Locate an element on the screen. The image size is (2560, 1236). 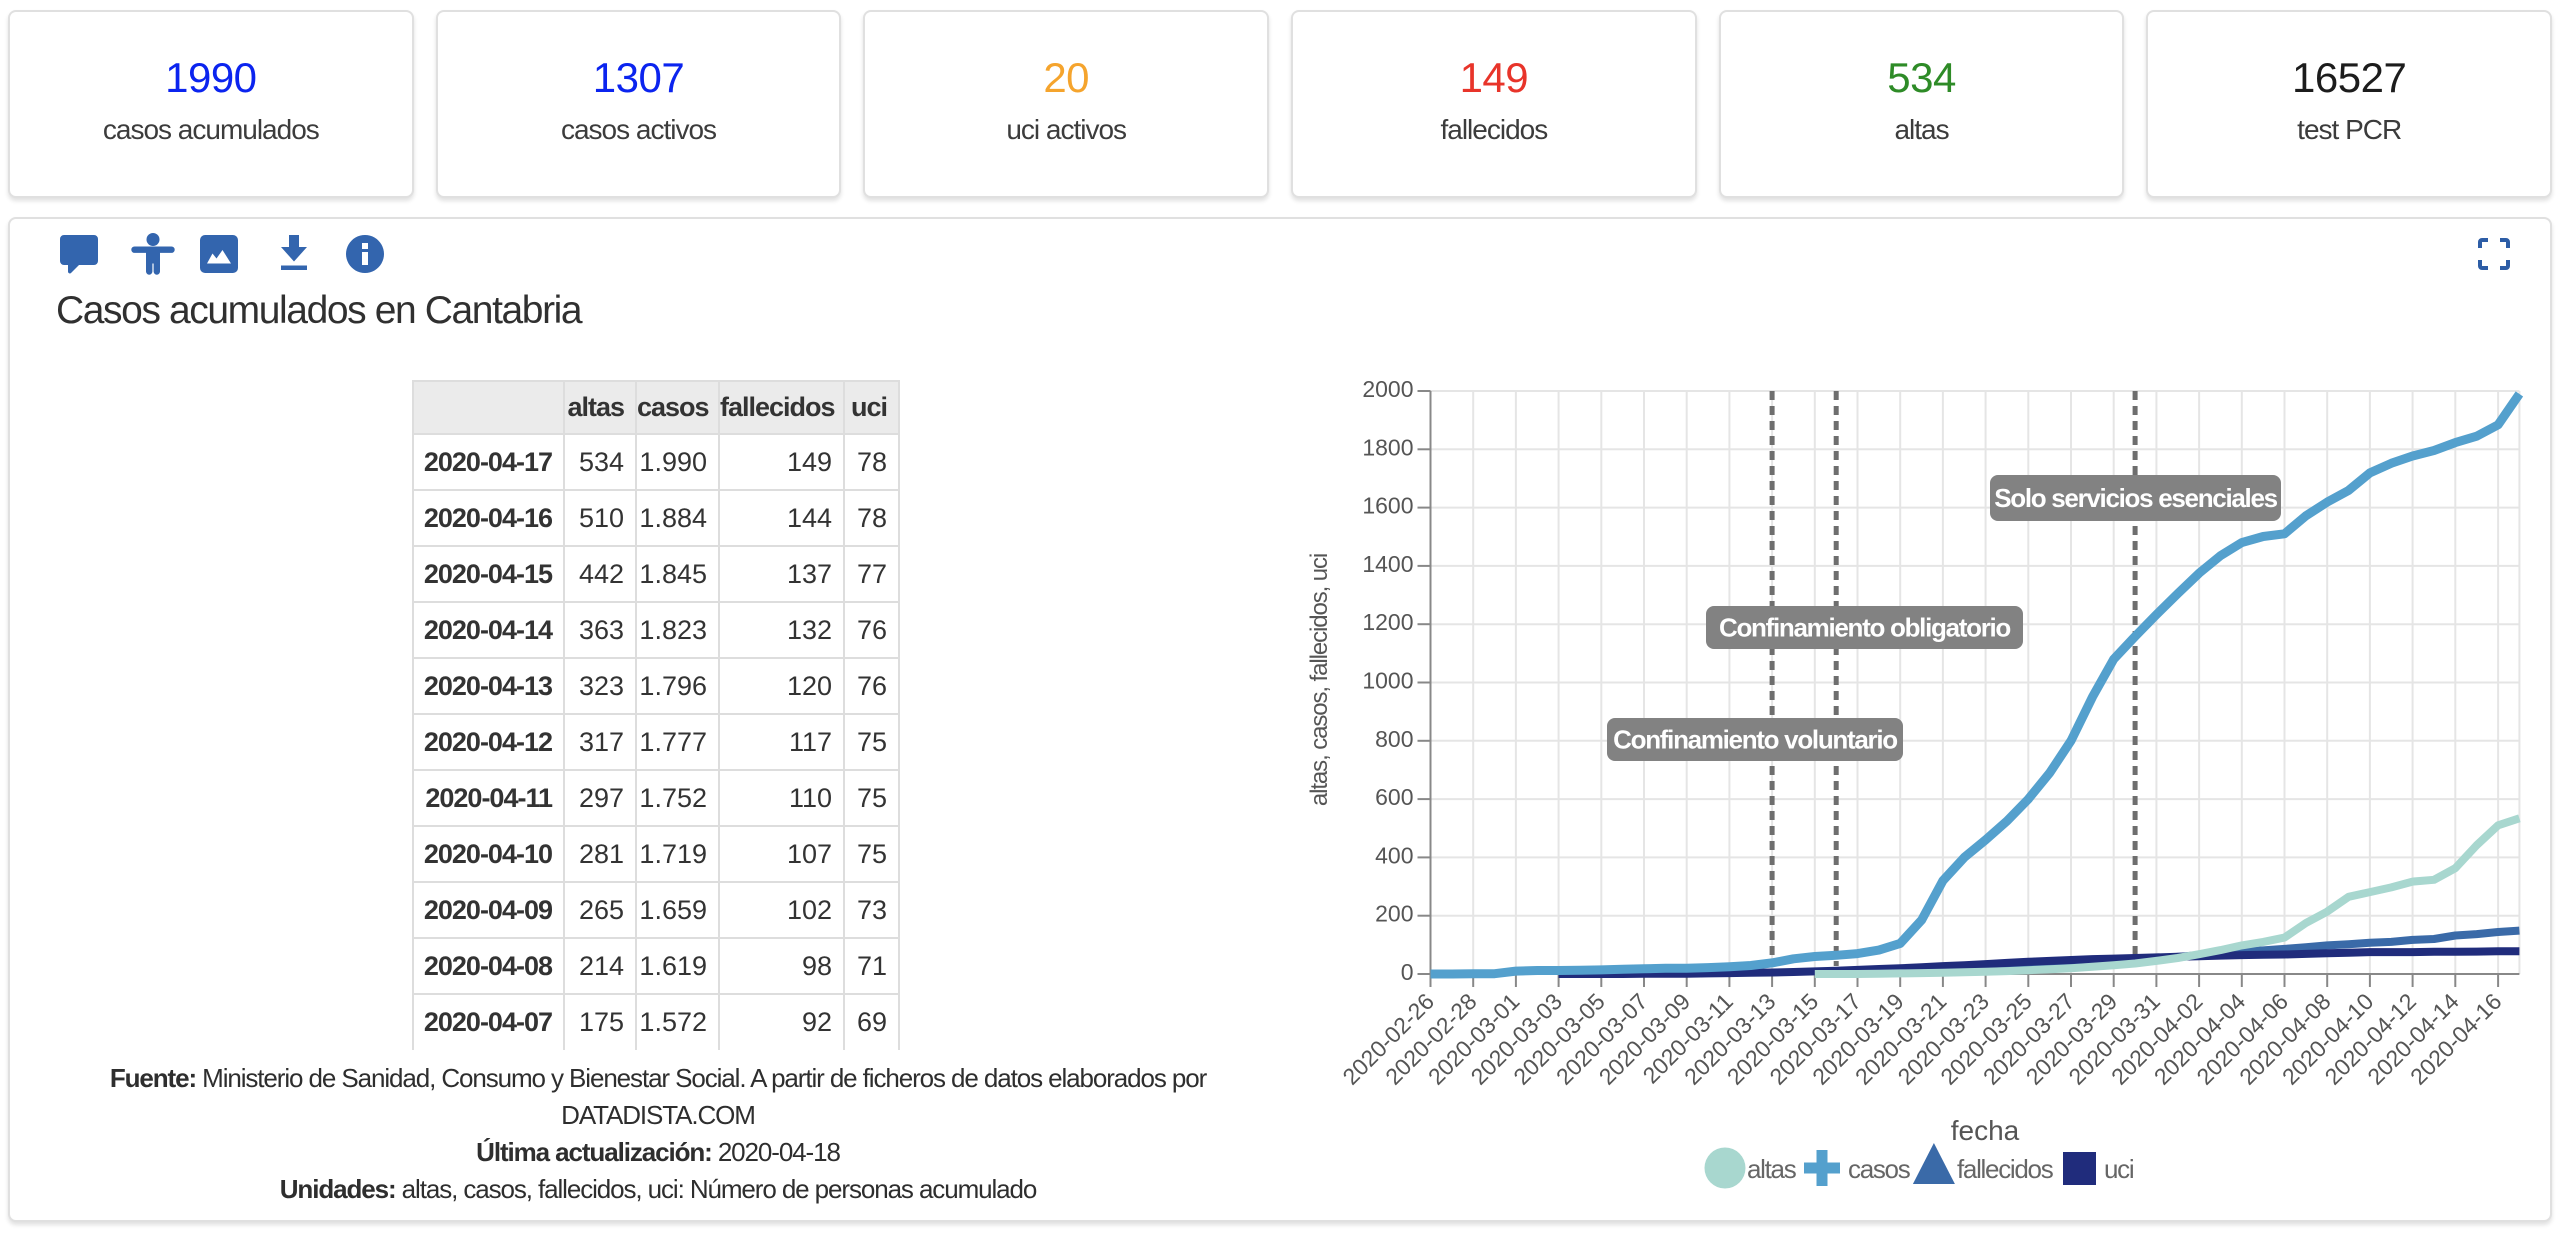
svg-text: altas, casos, fallecidos, uci is located at coordinates (1319, 680).